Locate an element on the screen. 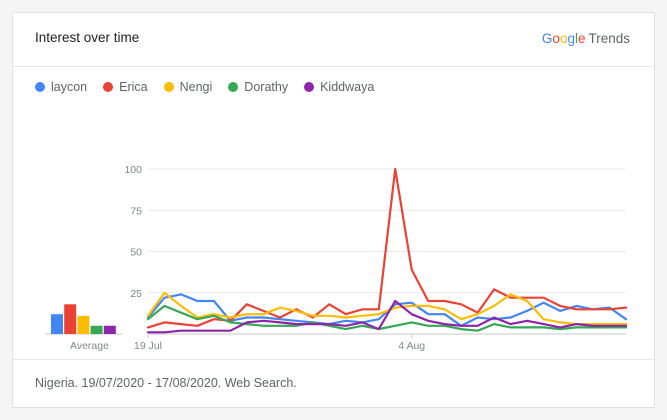  series-line-dorathy is located at coordinates (387, 318).